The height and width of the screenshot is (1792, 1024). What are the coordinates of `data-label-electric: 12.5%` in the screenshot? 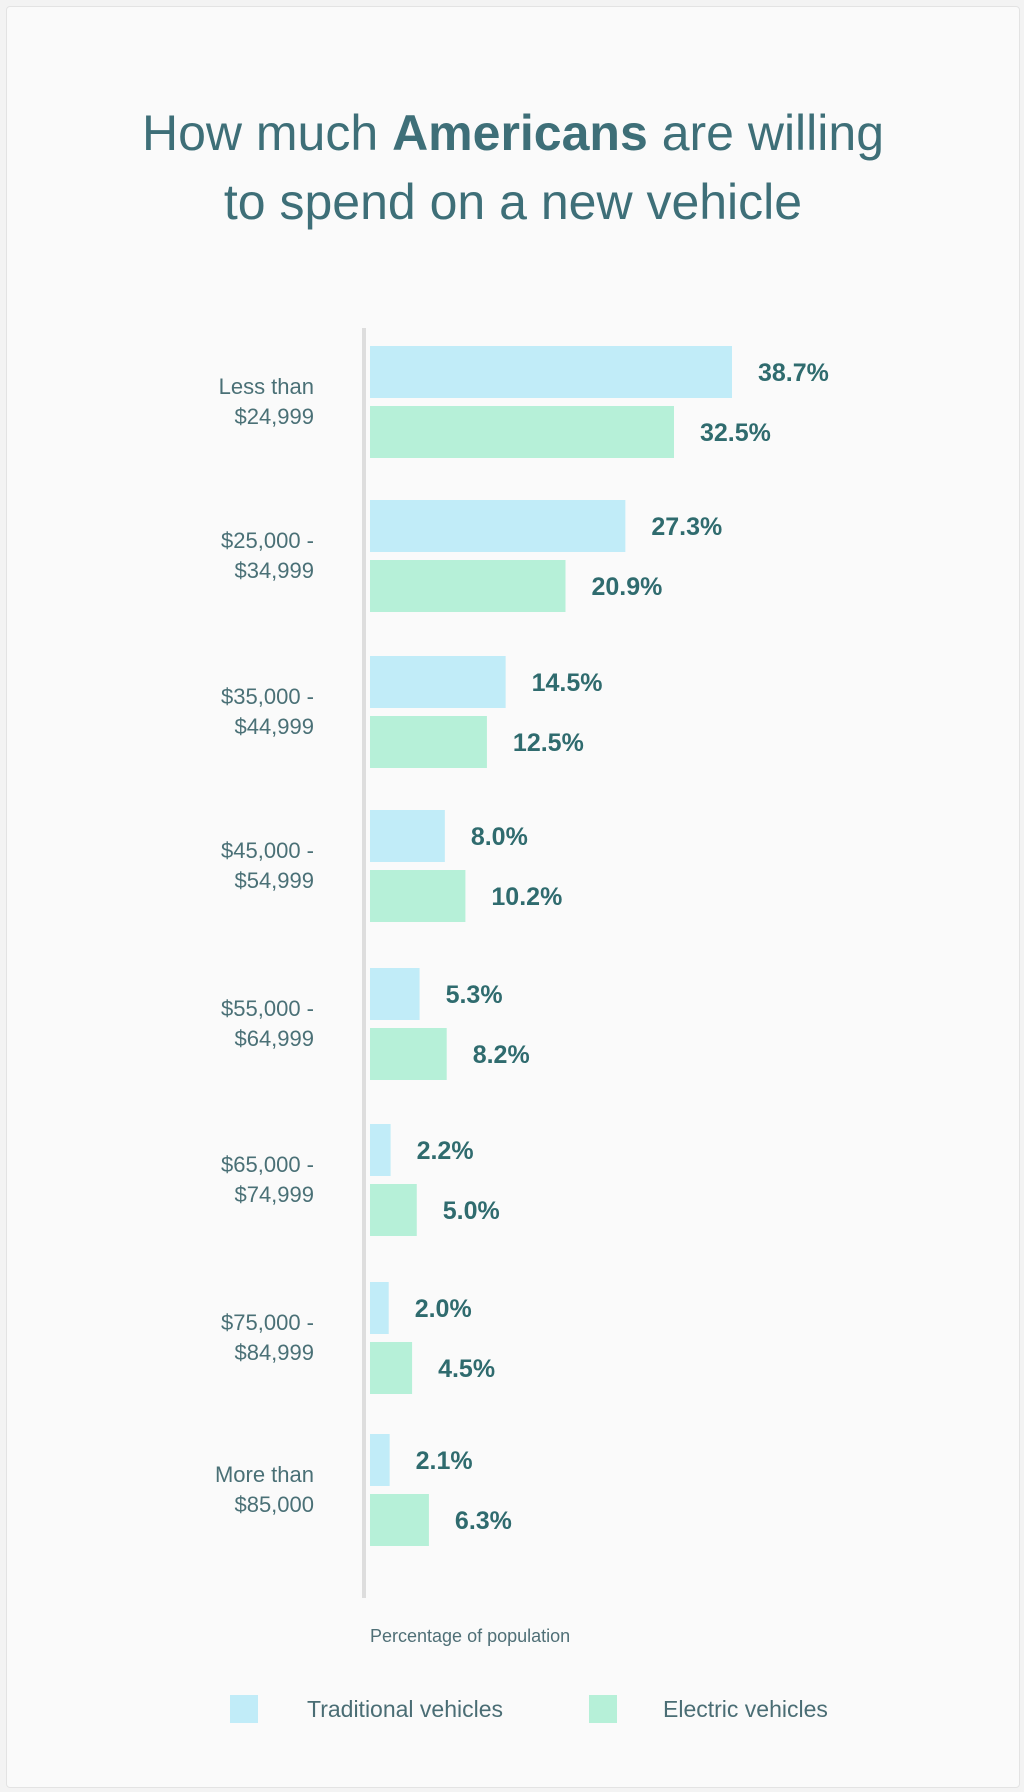 It's located at (548, 743).